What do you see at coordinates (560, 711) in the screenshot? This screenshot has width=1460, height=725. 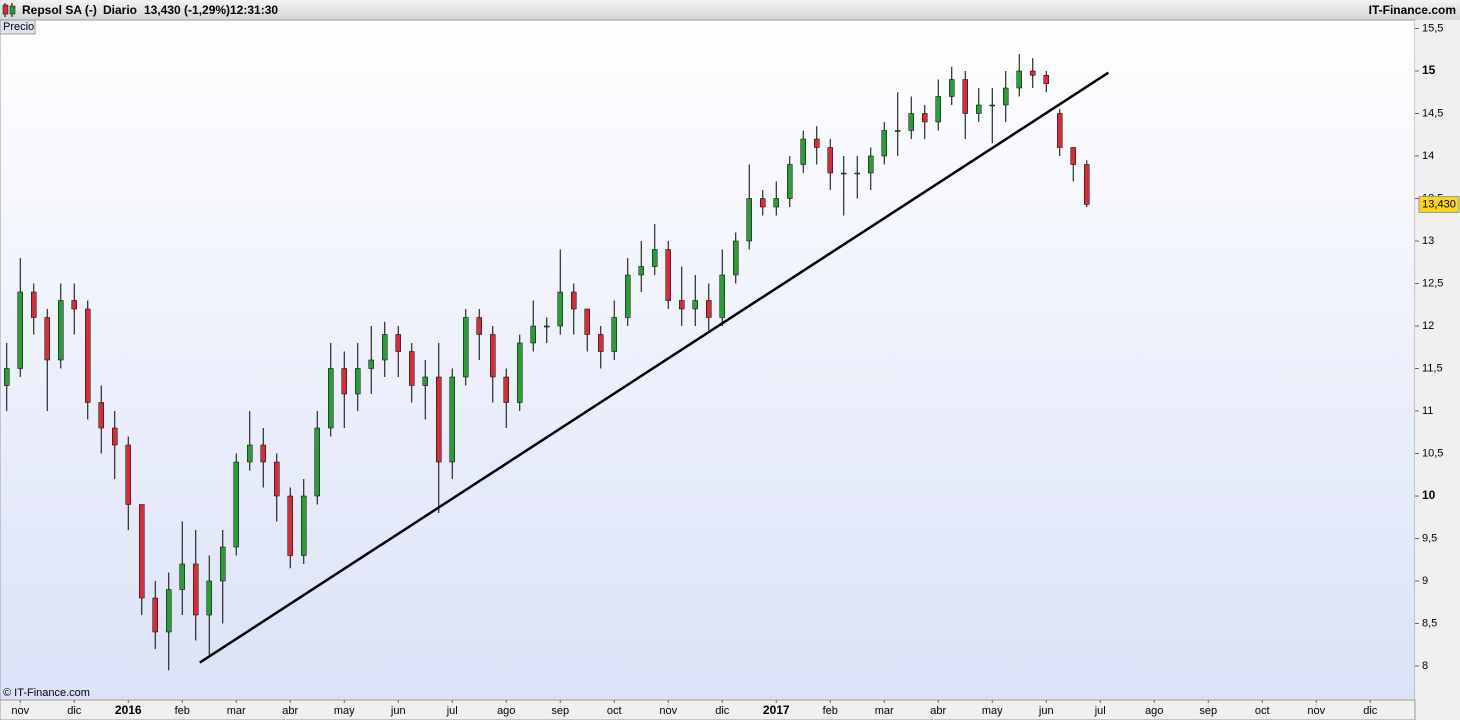 I see `x-tick-label: sep` at bounding box center [560, 711].